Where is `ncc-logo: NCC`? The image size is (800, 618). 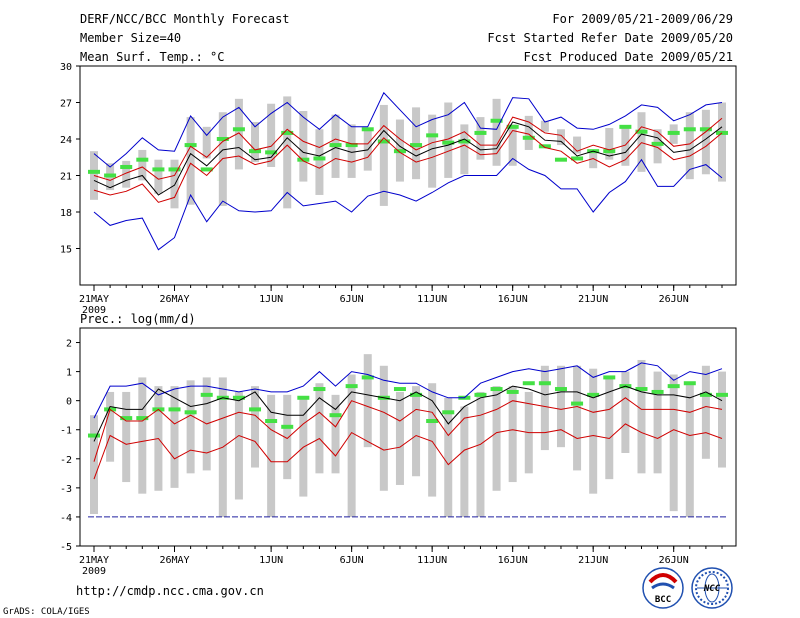 ncc-logo: NCC is located at coordinates (712, 588).